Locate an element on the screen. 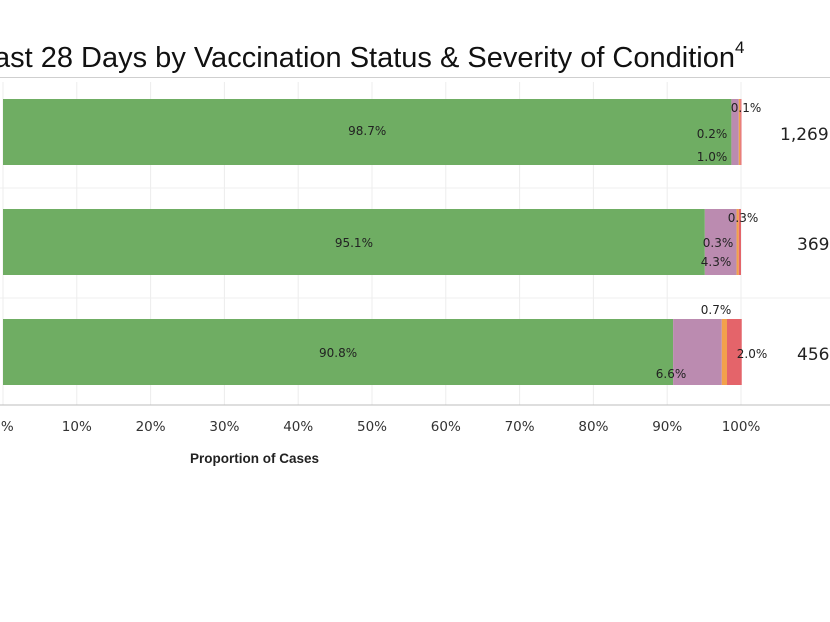  data-label: 4.3% is located at coordinates (716, 262).